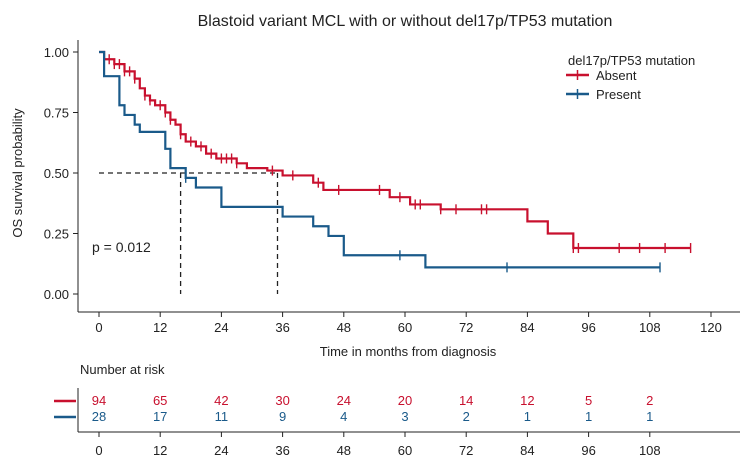  What do you see at coordinates (17, 173) in the screenshot?
I see `y-axis-label: OS survival probability` at bounding box center [17, 173].